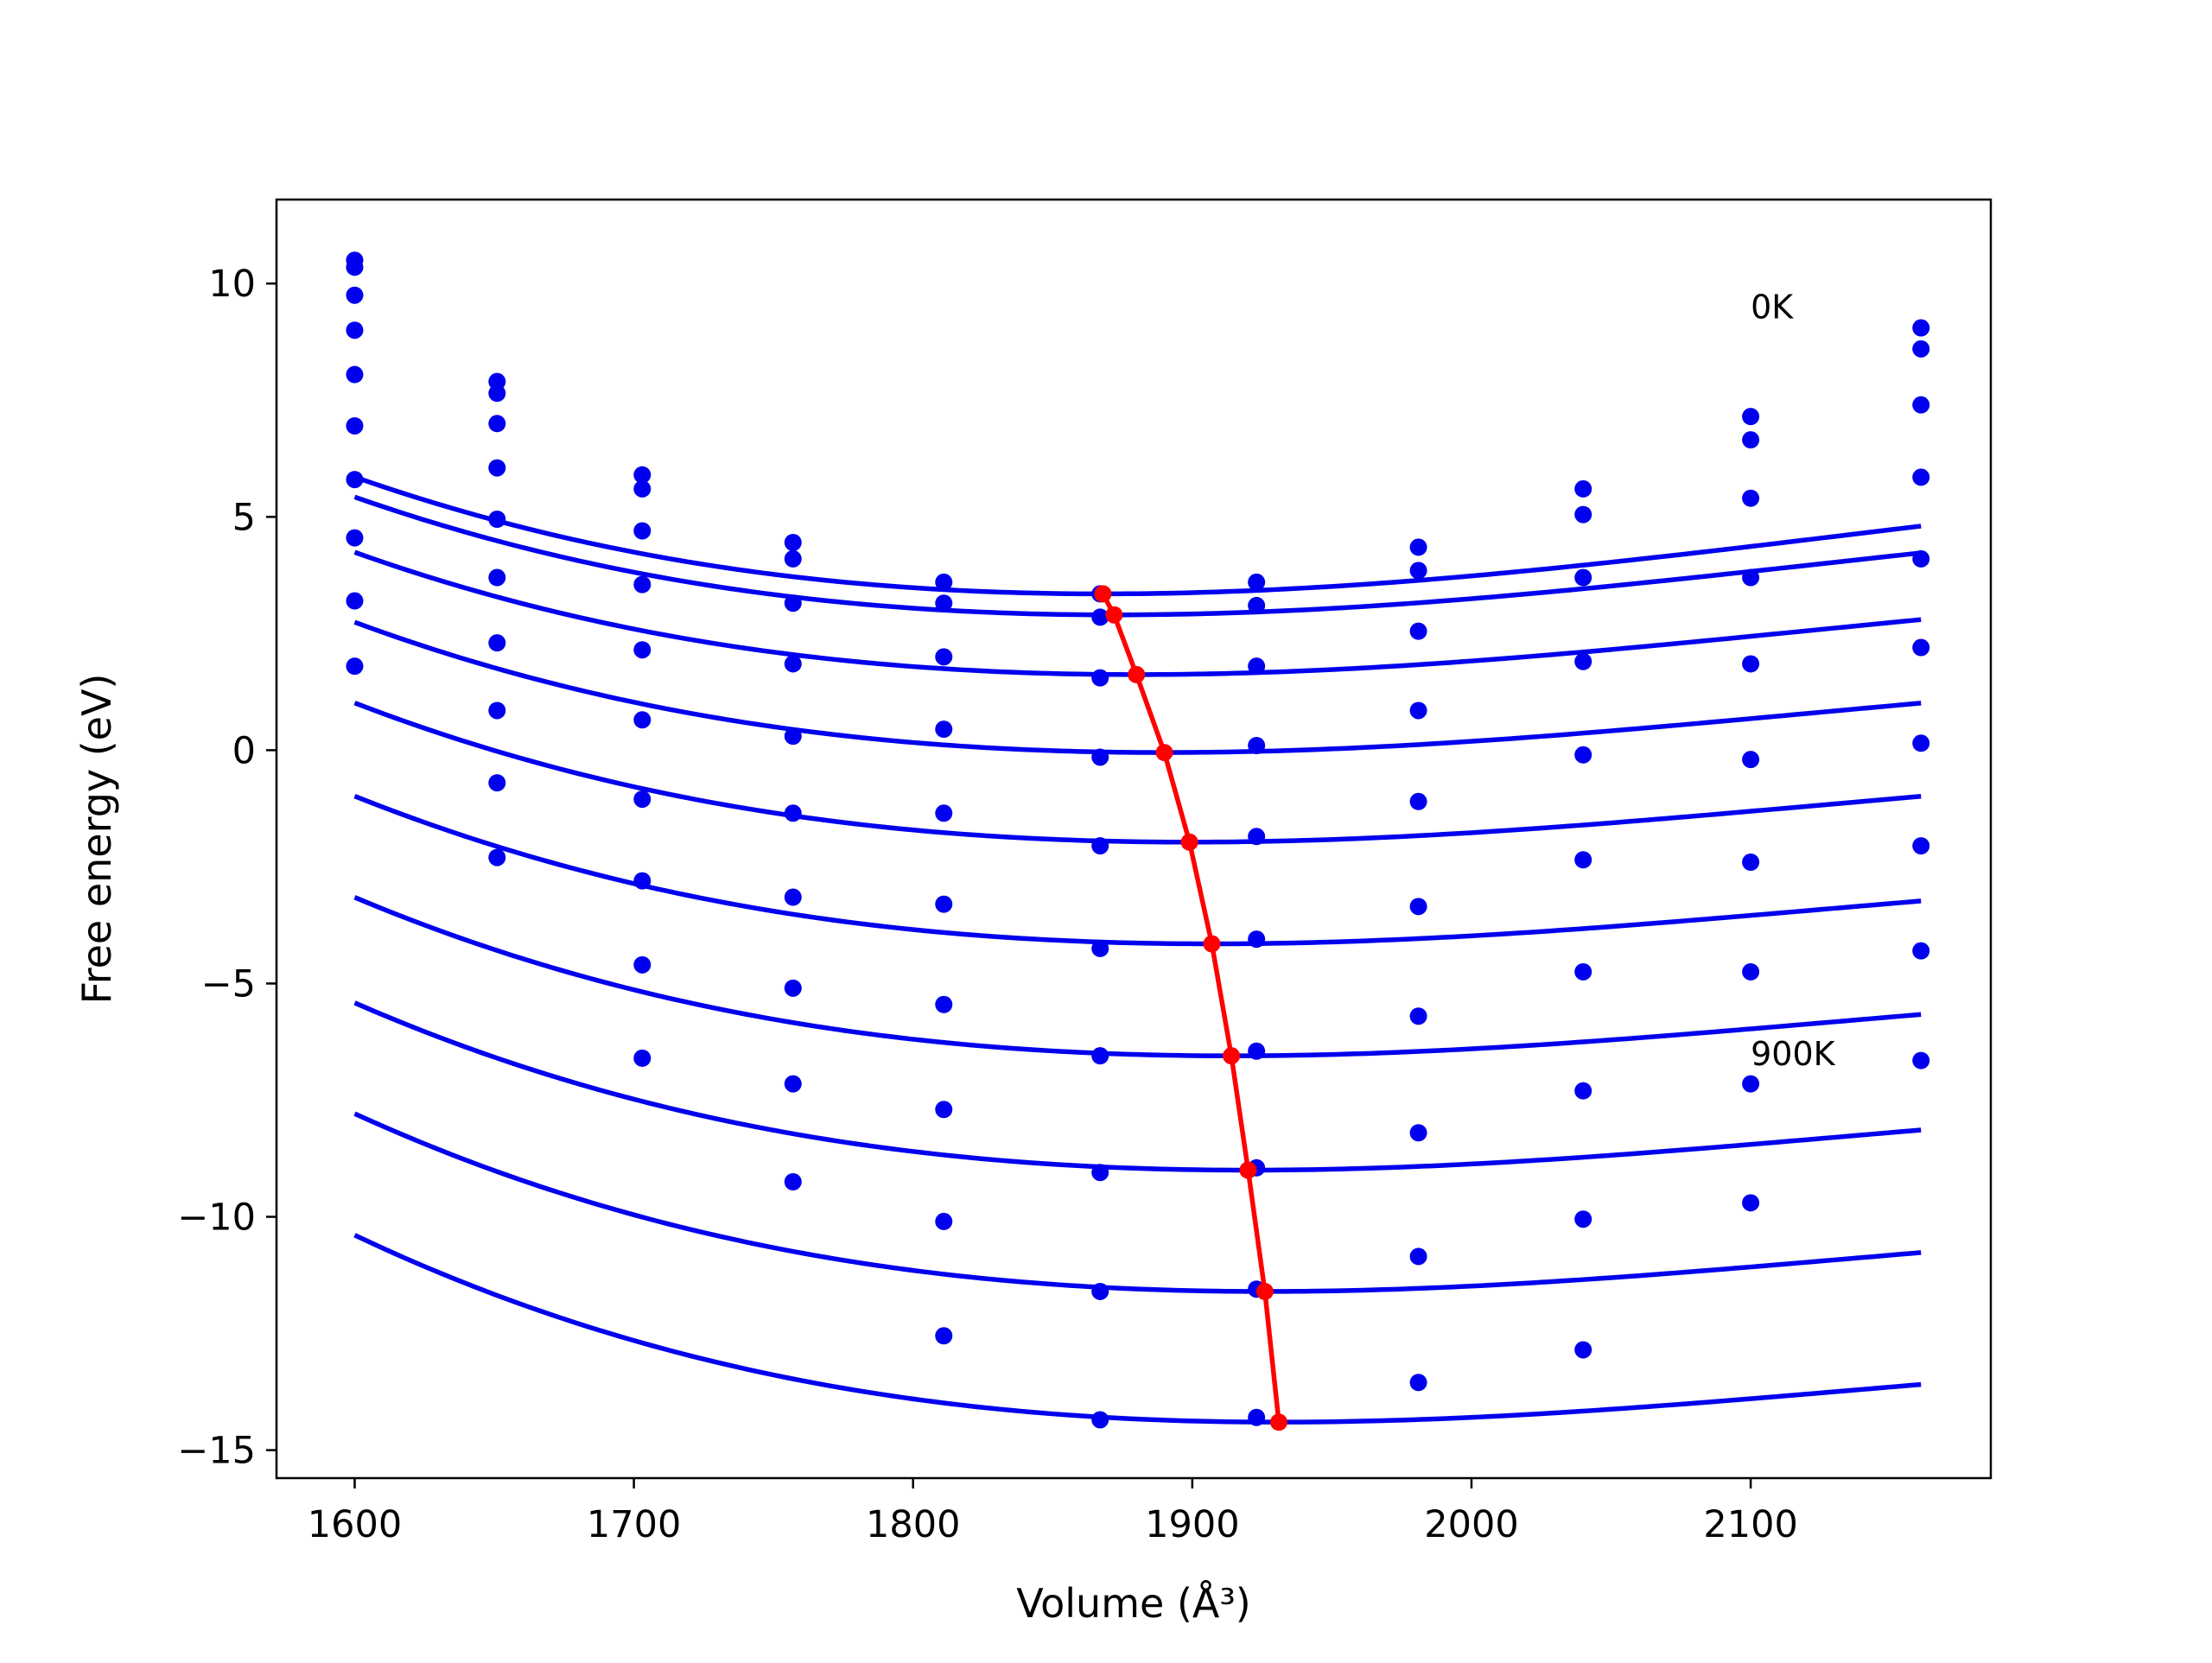  What do you see at coordinates (1471, 1525) in the screenshot?
I see `x-tick-label: 2000` at bounding box center [1471, 1525].